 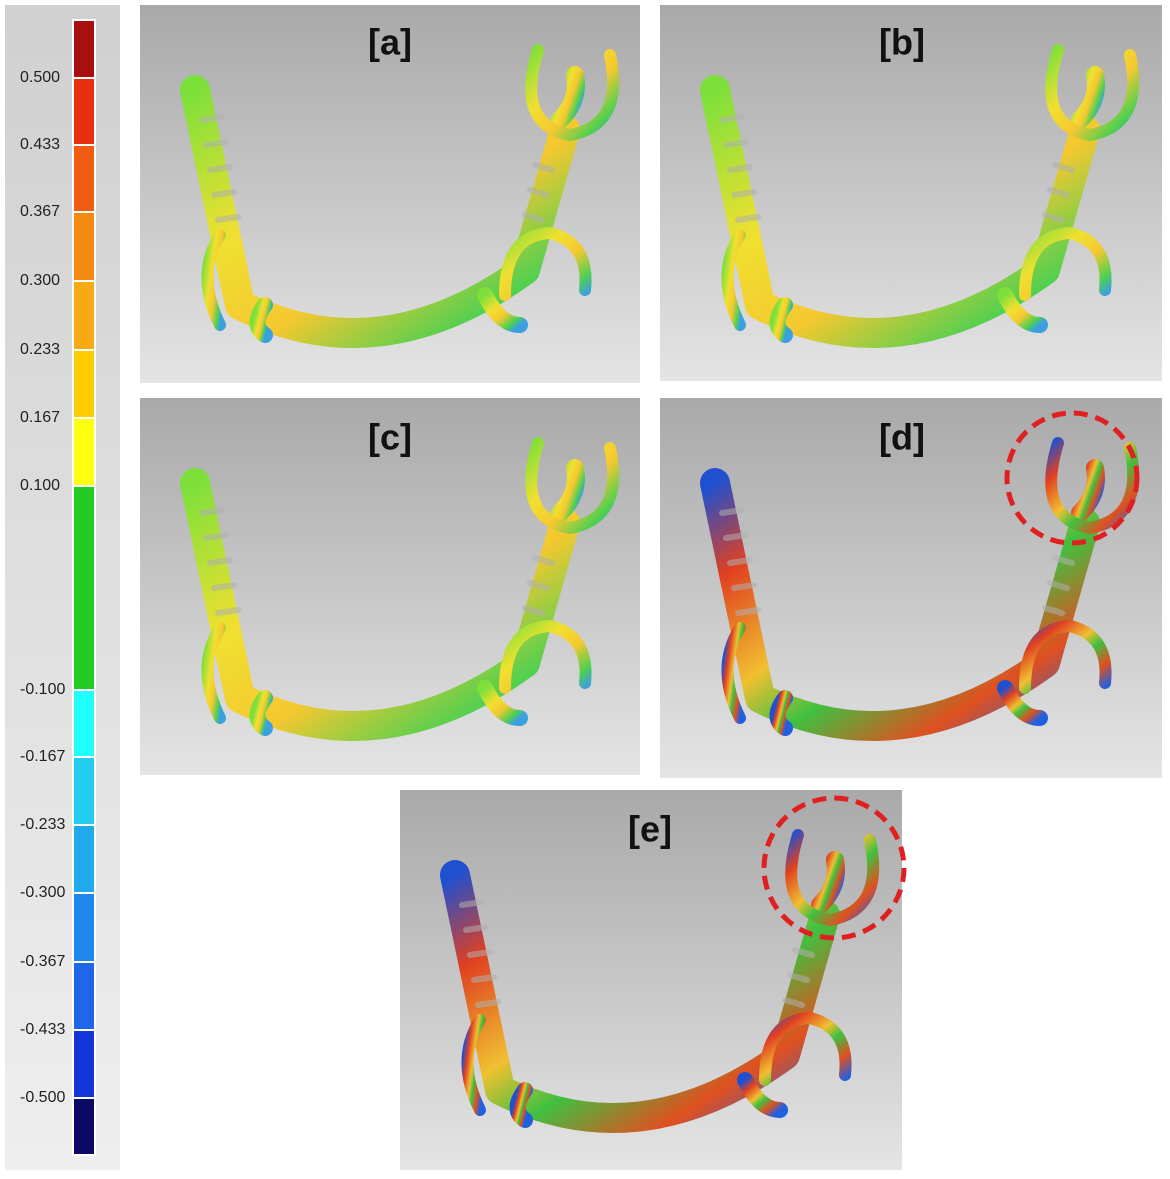 What do you see at coordinates (42, 824) in the screenshot?
I see `colorbar-label: -0.233` at bounding box center [42, 824].